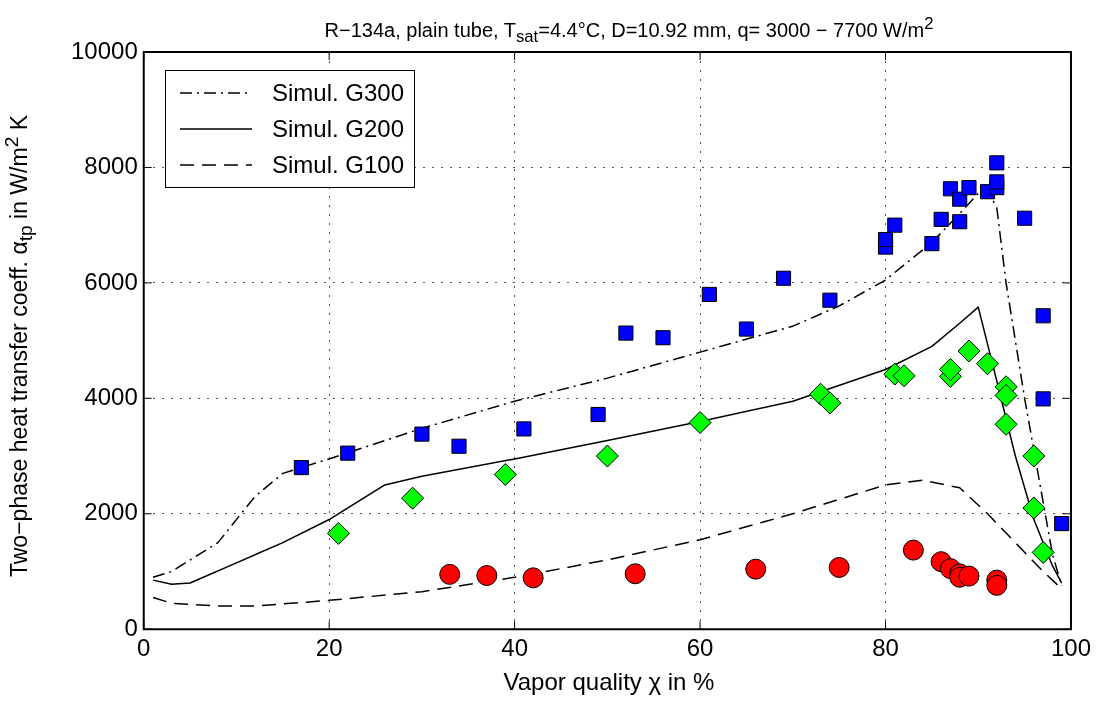  I want to click on y-tick-label: 10000, so click(104, 50).